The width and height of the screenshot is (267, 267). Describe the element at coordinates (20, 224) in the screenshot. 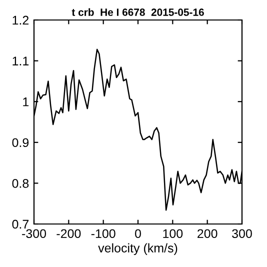

I see `y-tick-label: 0.7` at that location.